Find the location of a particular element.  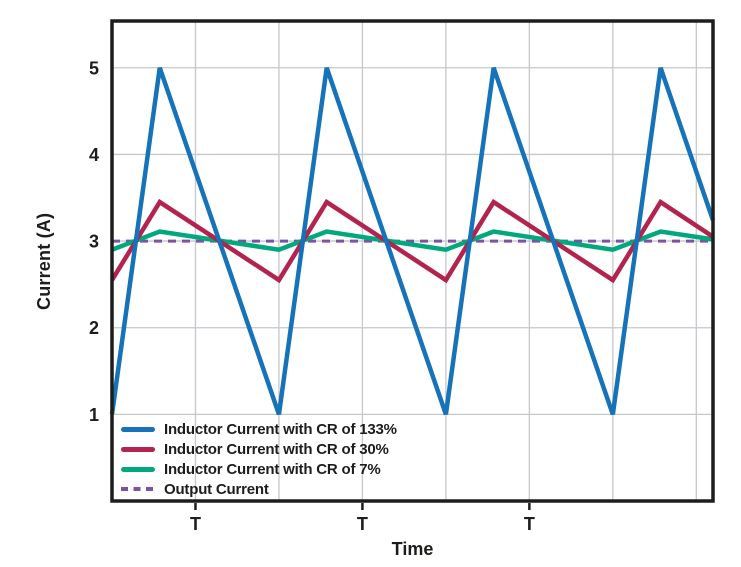

legend-swatch-blue-line-icon is located at coordinates (138, 429).